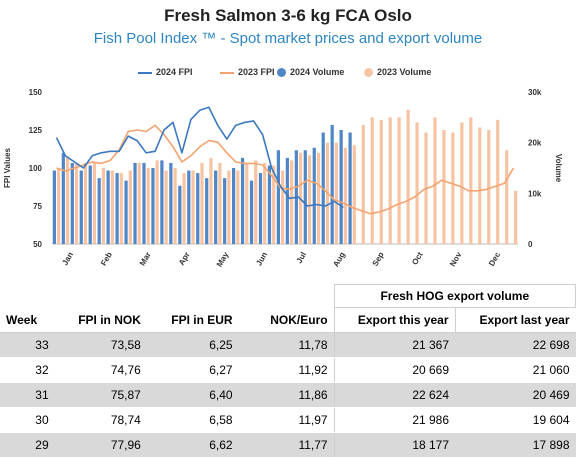  I want to click on x-month-label: Feb, so click(106, 258).